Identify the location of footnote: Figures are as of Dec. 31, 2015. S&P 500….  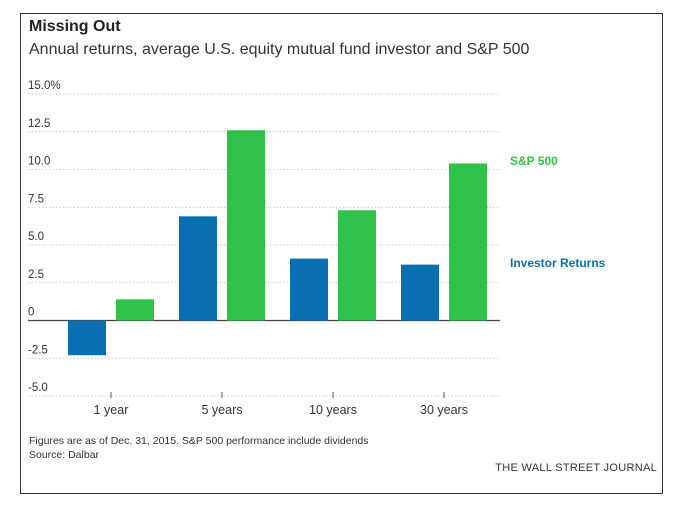
(199, 441).